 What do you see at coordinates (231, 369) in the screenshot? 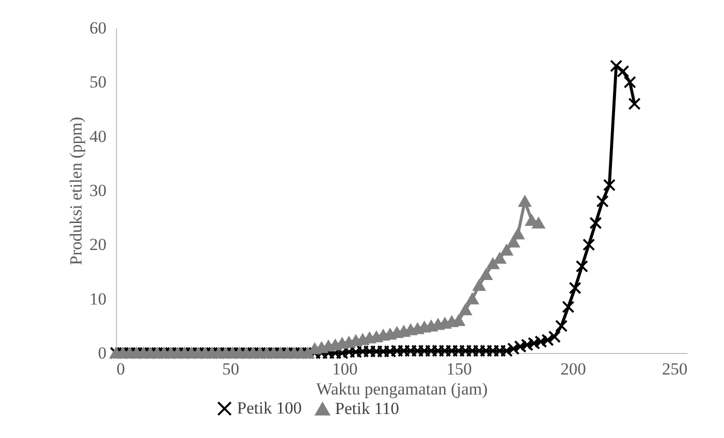
I see `x-tick-label: 50` at bounding box center [231, 369].